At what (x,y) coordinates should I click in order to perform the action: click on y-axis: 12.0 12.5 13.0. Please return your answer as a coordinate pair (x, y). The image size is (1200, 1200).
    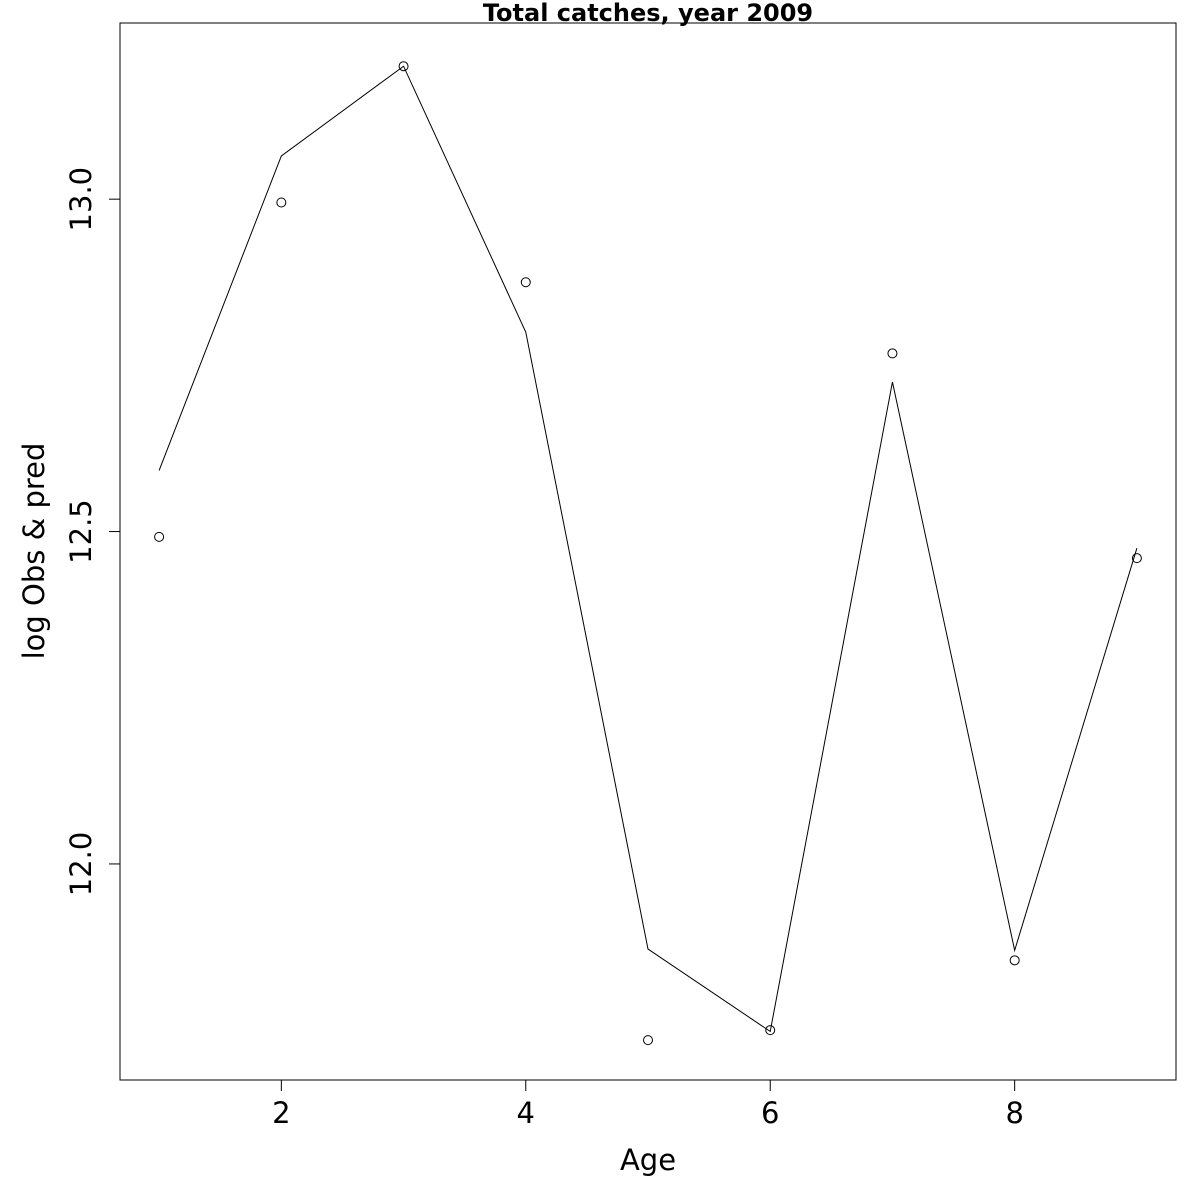
    Looking at the image, I should click on (92, 531).